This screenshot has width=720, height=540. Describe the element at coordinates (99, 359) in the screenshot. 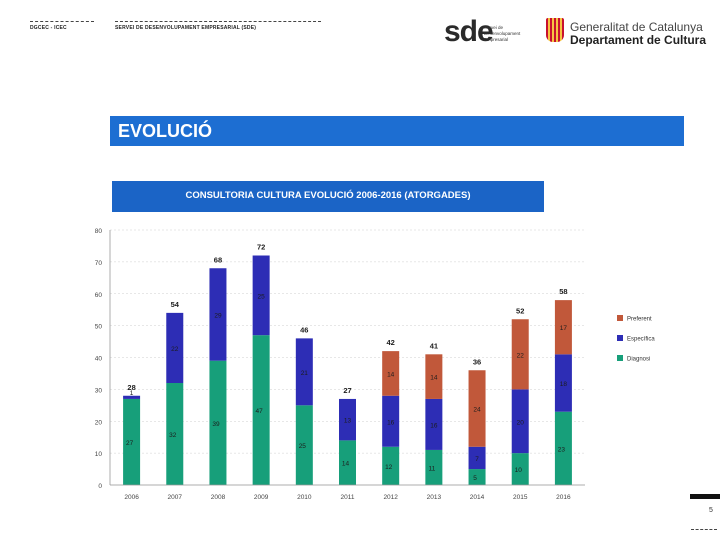

I see `y-tick-label: 40` at that location.